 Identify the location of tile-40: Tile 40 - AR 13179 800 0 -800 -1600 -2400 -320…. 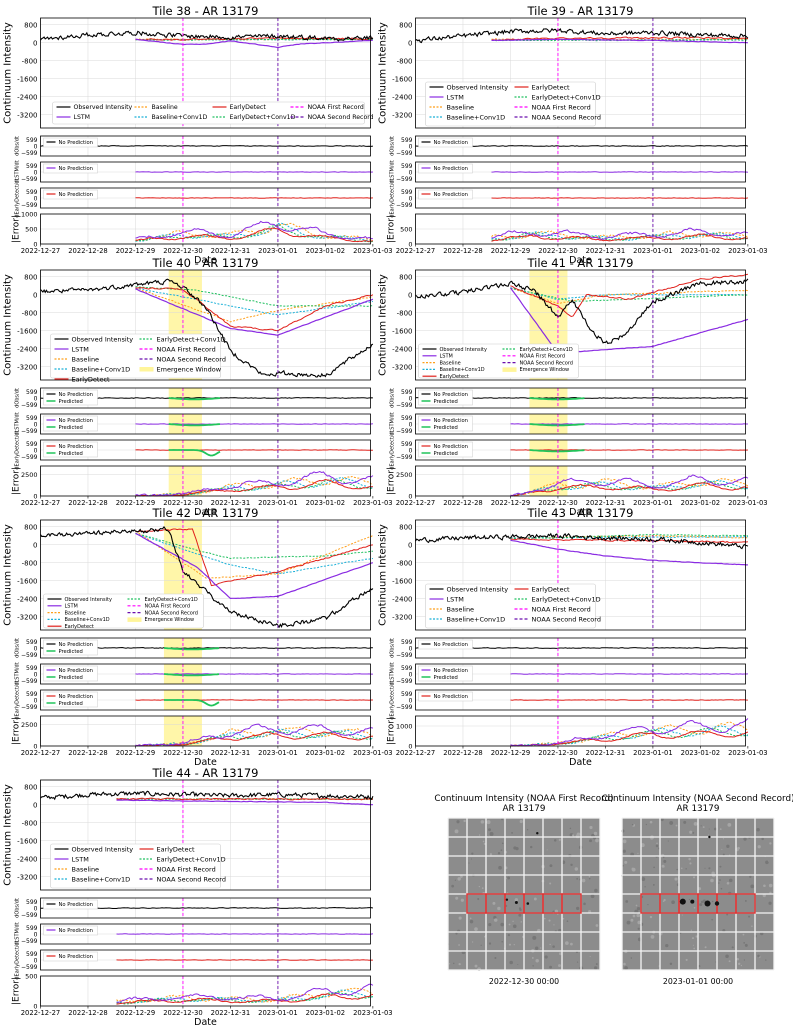
(198, 387).